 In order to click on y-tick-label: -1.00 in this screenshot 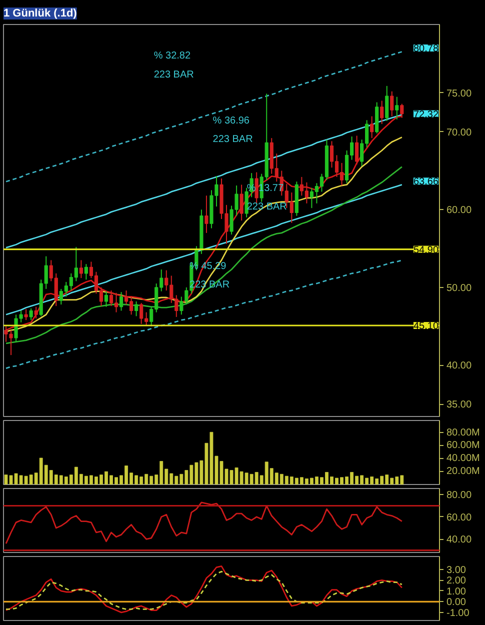, I will do `click(458, 613)`.